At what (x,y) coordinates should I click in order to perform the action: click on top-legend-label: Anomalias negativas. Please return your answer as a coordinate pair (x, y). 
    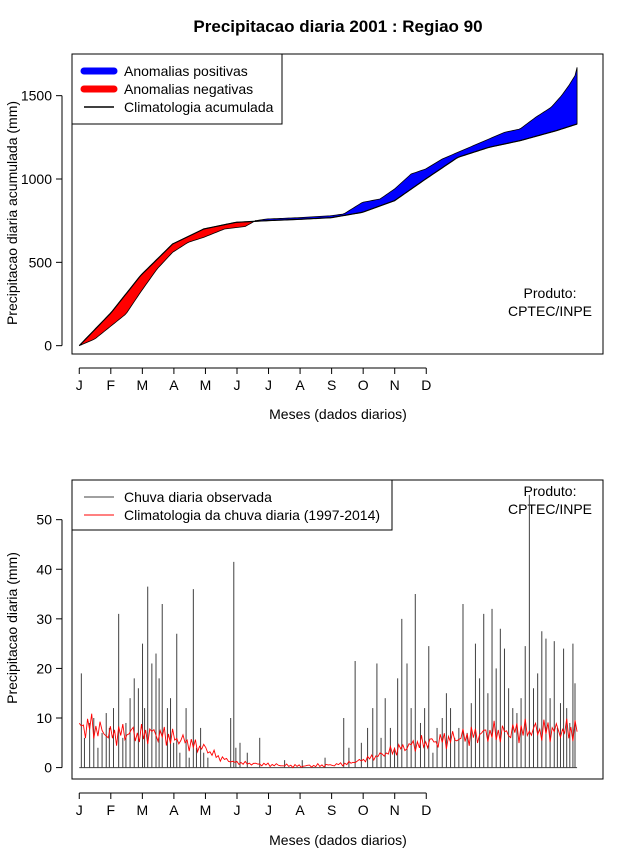
    Looking at the image, I should click on (188, 89).